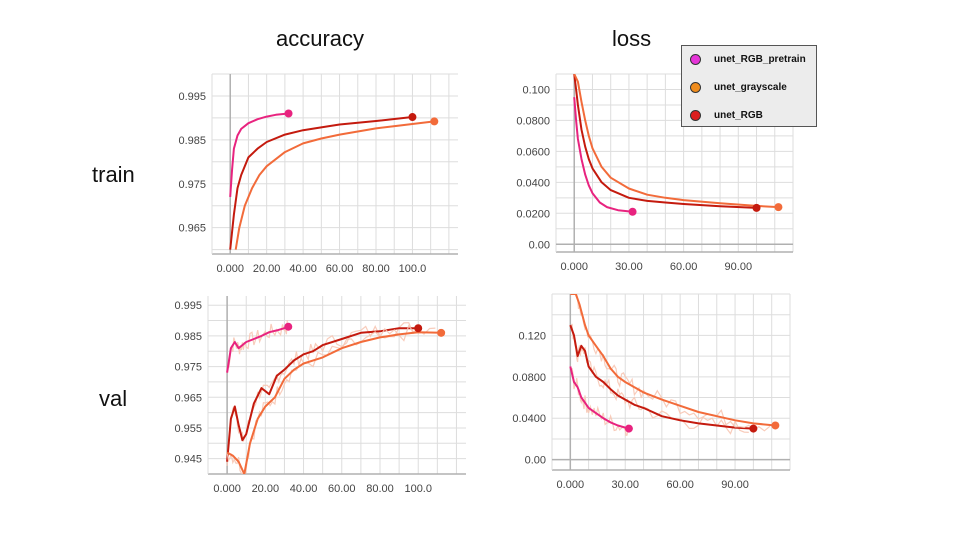  I want to click on train-loss-x-tick-label: 60.00, so click(684, 267).